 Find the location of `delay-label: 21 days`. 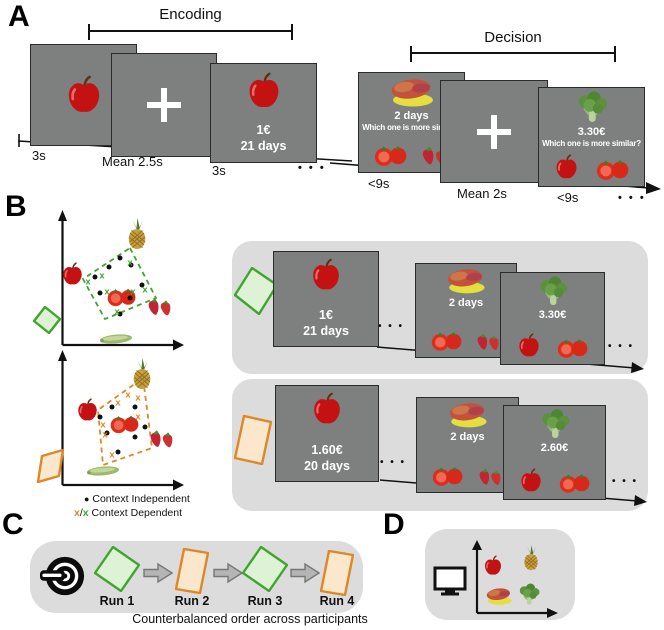

delay-label: 21 days is located at coordinates (326, 330).